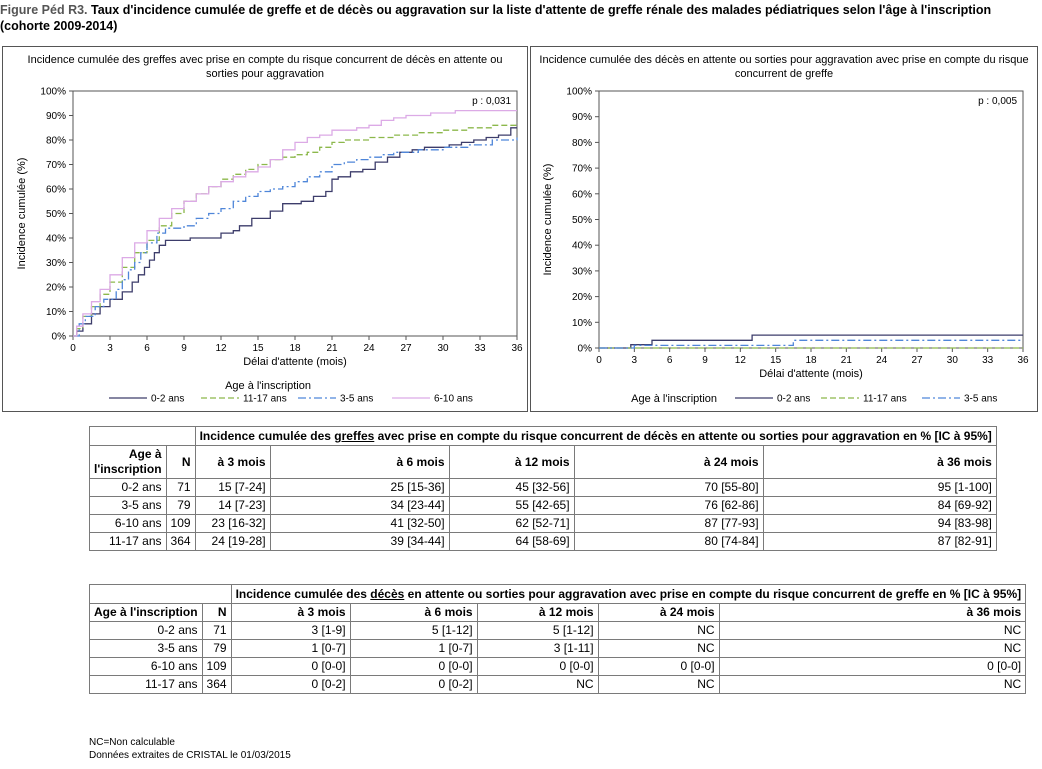 Image resolution: width=1042 pixels, height=769 pixels. Describe the element at coordinates (359, 523) in the screenshot. I see `table-cell: 41 [32-50]` at that location.